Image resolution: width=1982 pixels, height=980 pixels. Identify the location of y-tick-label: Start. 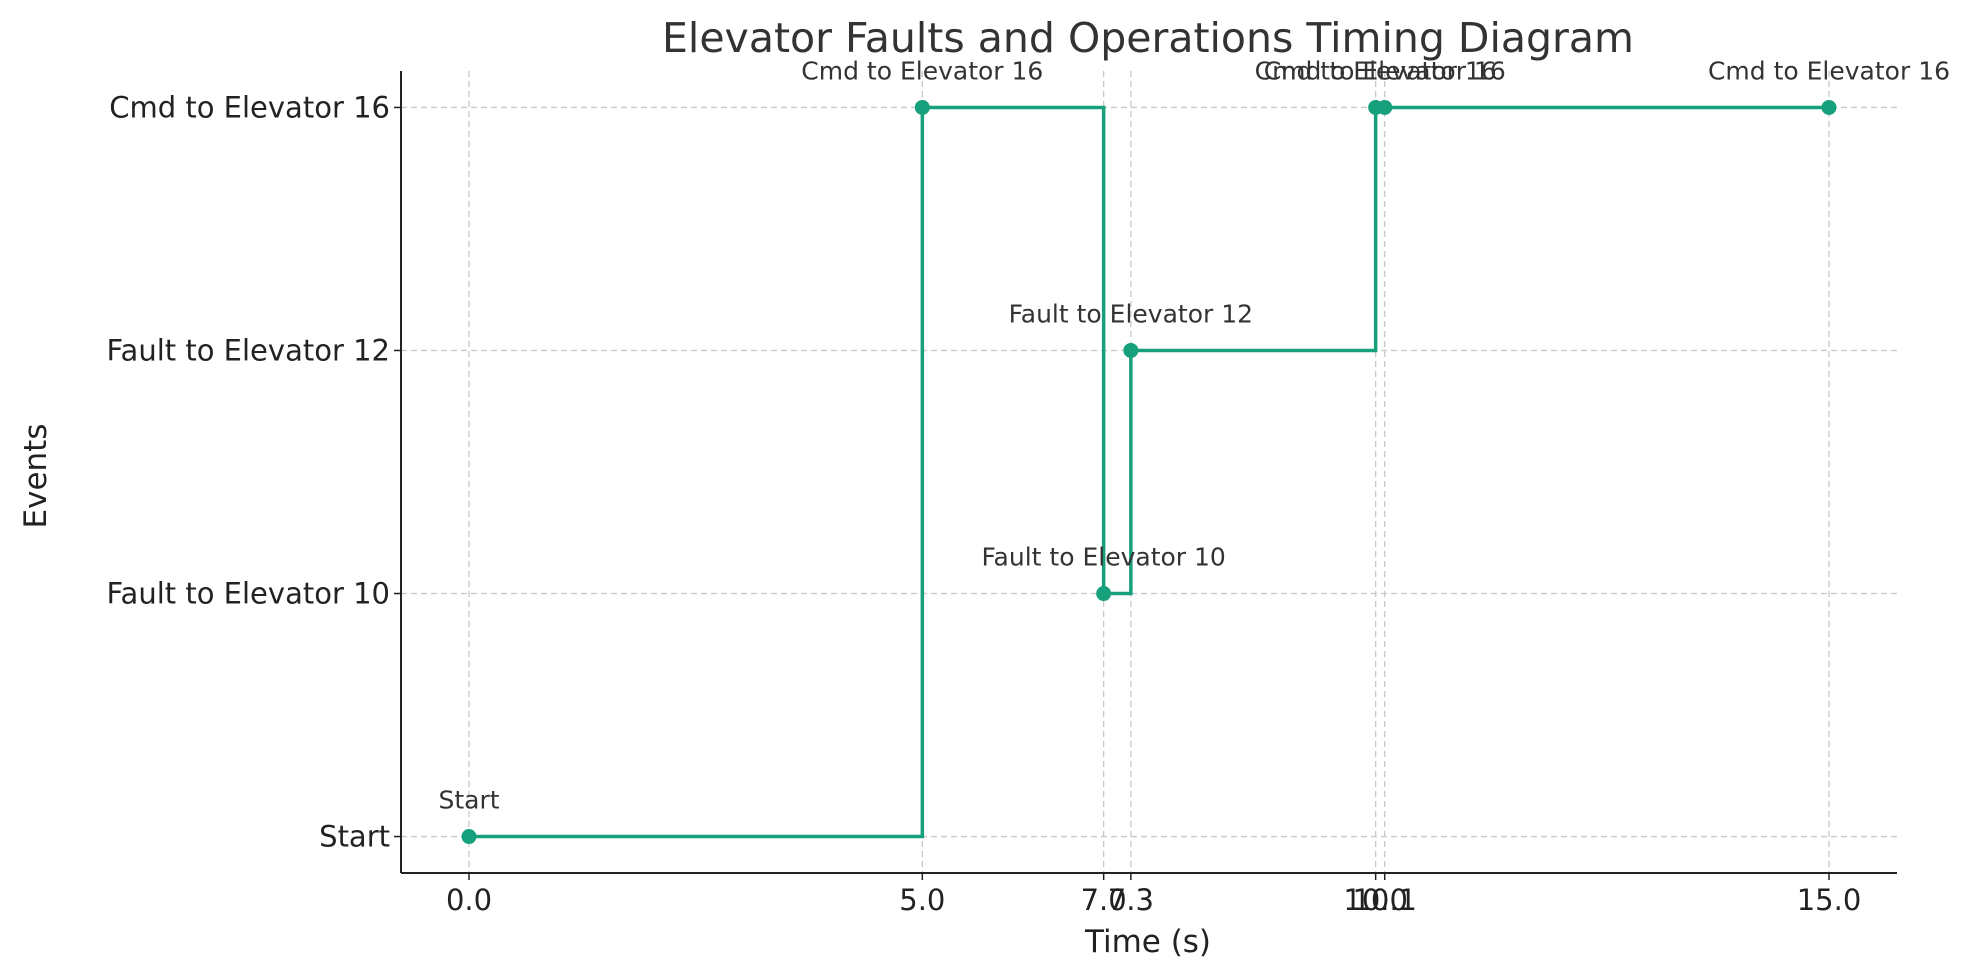
(354, 837).